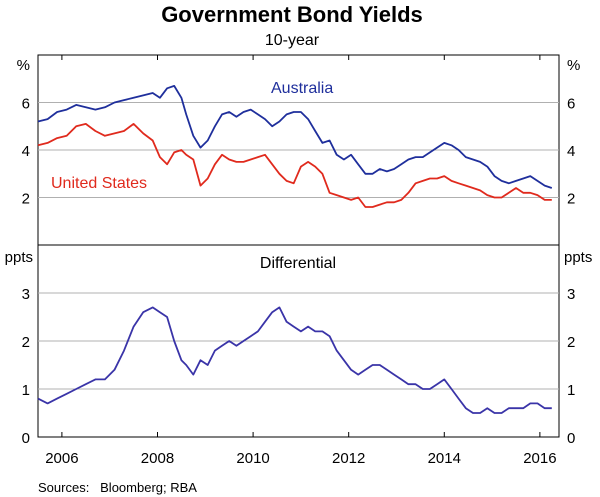 The width and height of the screenshot is (600, 497). Describe the element at coordinates (157, 458) in the screenshot. I see `xtick-label: 2008` at that location.